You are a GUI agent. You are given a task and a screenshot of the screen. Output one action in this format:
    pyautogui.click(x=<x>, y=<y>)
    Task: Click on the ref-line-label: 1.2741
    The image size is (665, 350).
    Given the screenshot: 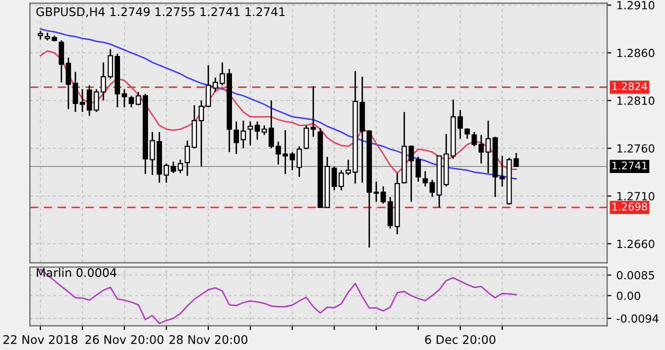 What is the action you would take?
    pyautogui.click(x=629, y=166)
    